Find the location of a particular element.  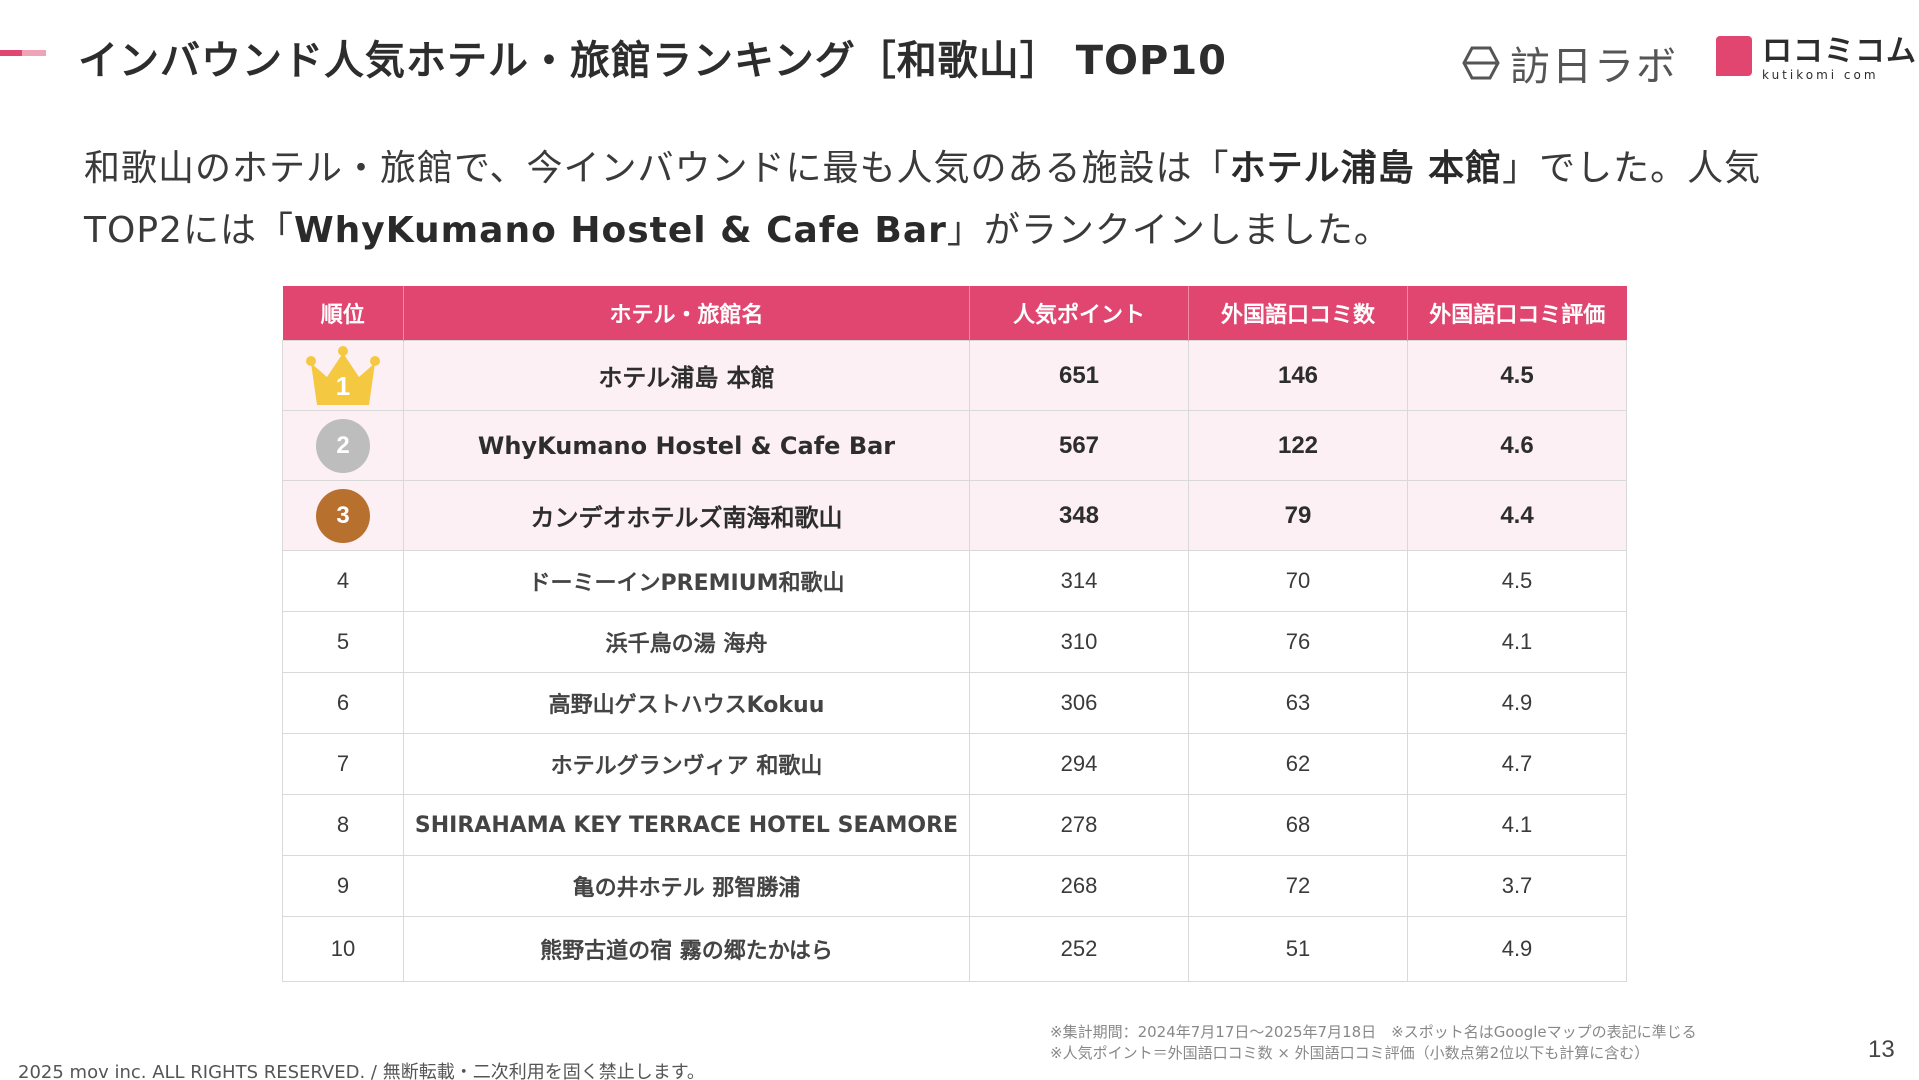

reviews-cell: 122 is located at coordinates (1298, 445).